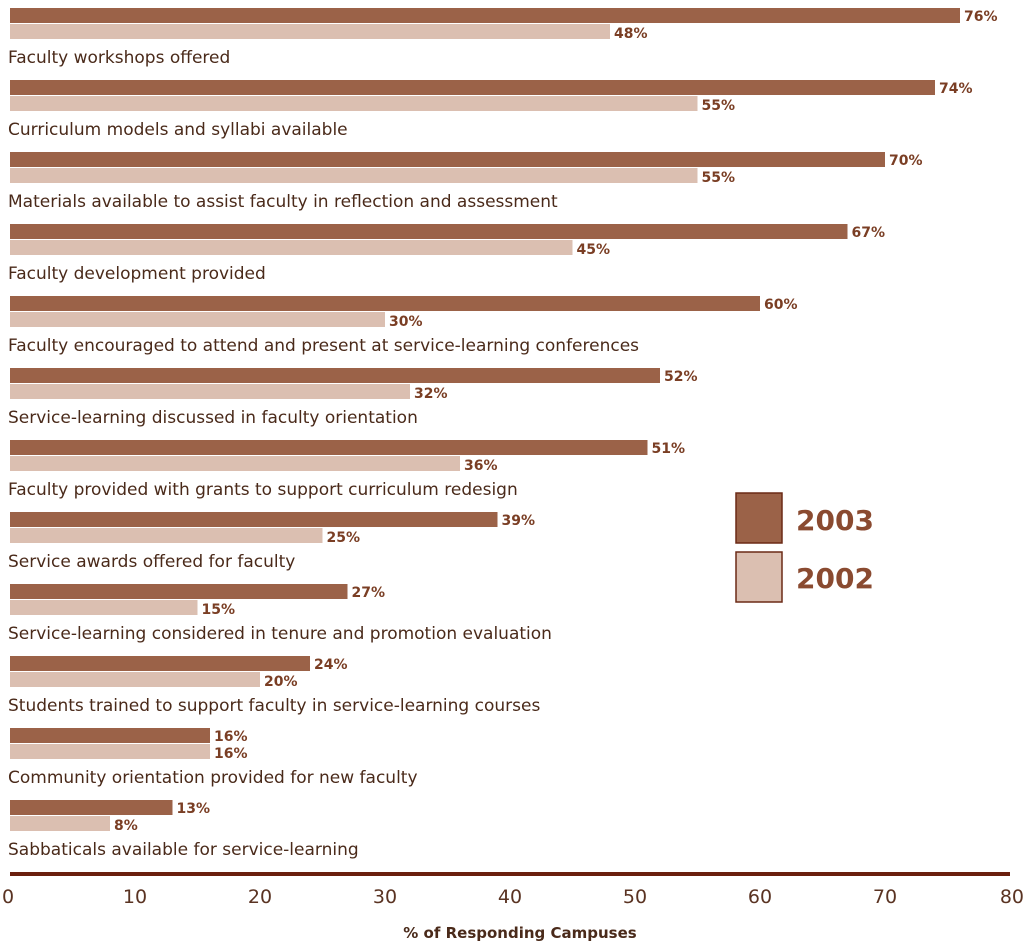  Describe the element at coordinates (835, 578) in the screenshot. I see `legend-label-2002: 2002` at that location.